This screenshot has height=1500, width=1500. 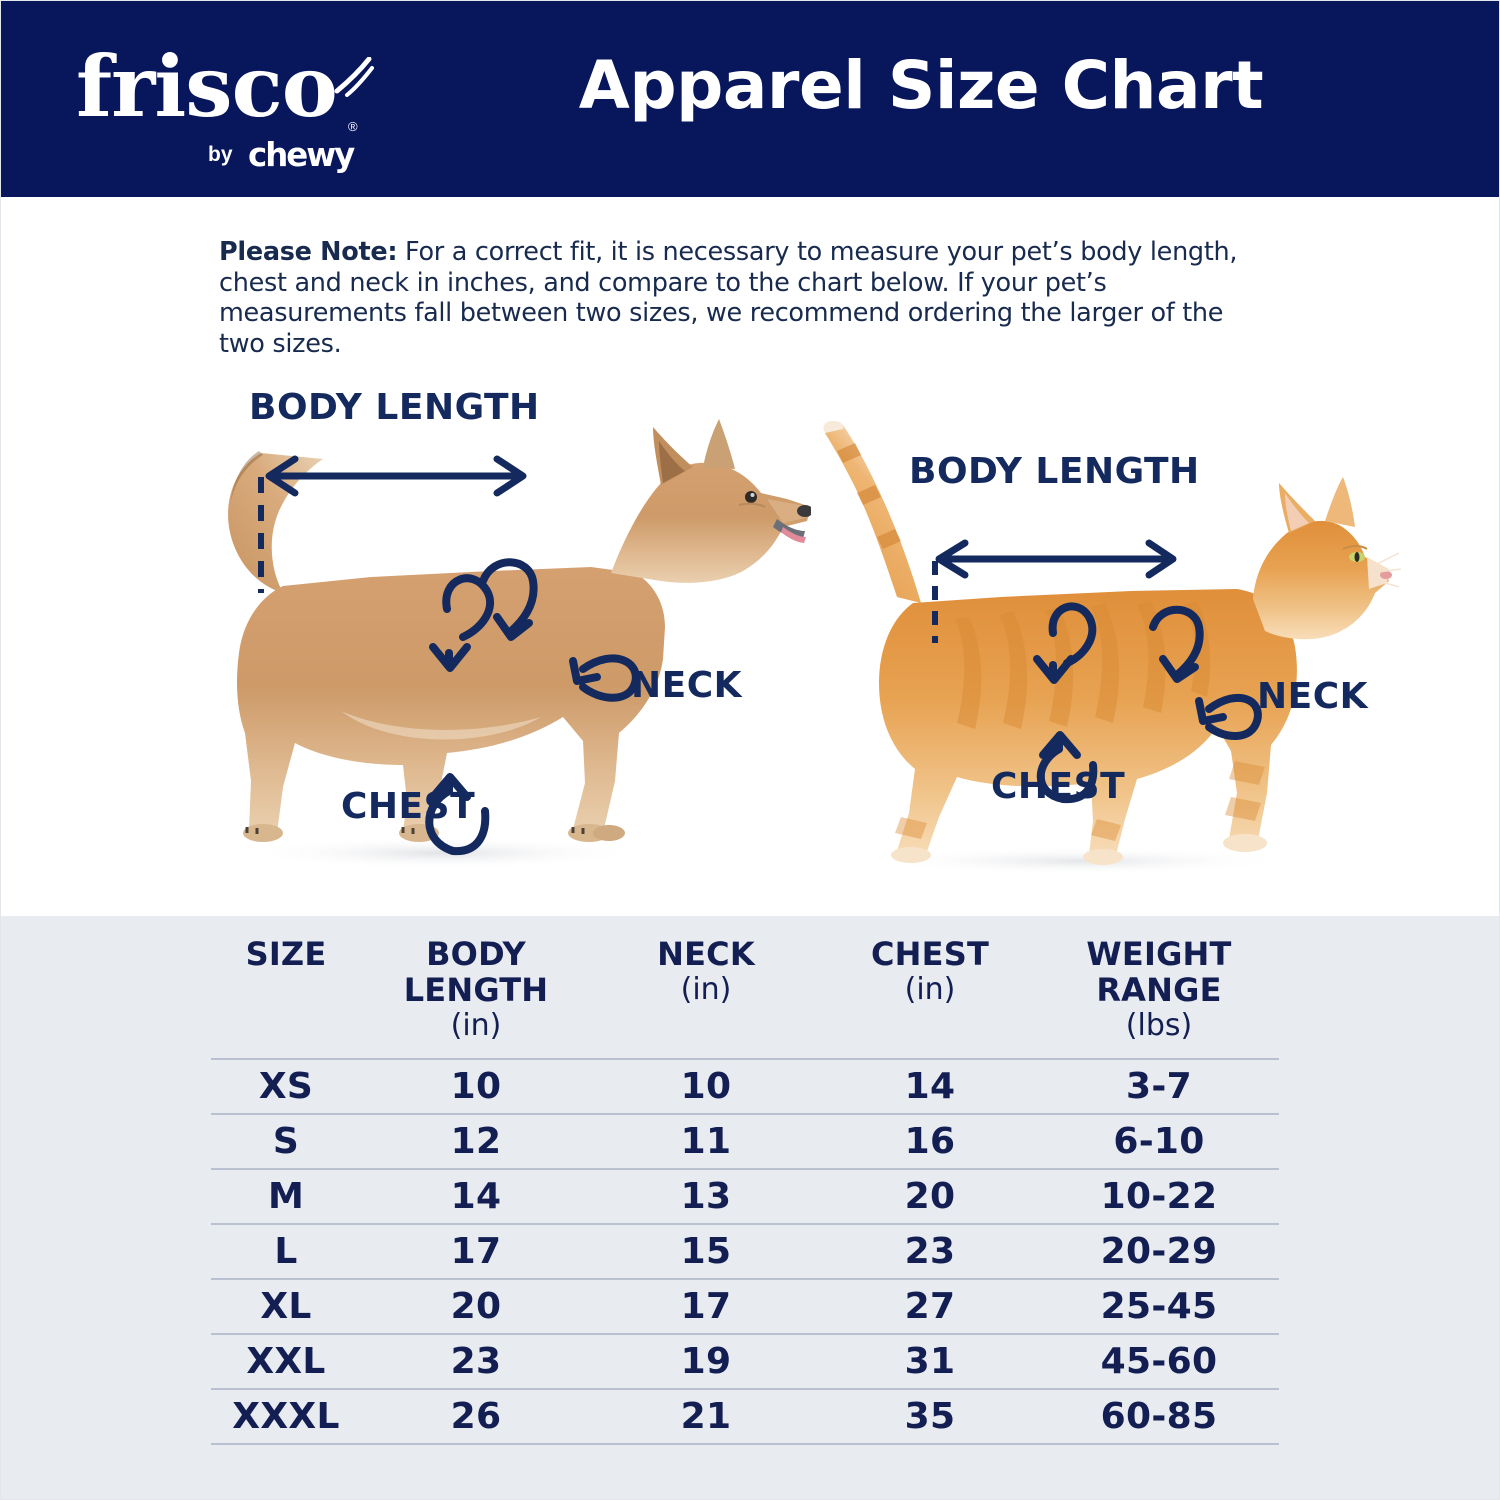 What do you see at coordinates (286, 1086) in the screenshot?
I see `cell-size: XS` at bounding box center [286, 1086].